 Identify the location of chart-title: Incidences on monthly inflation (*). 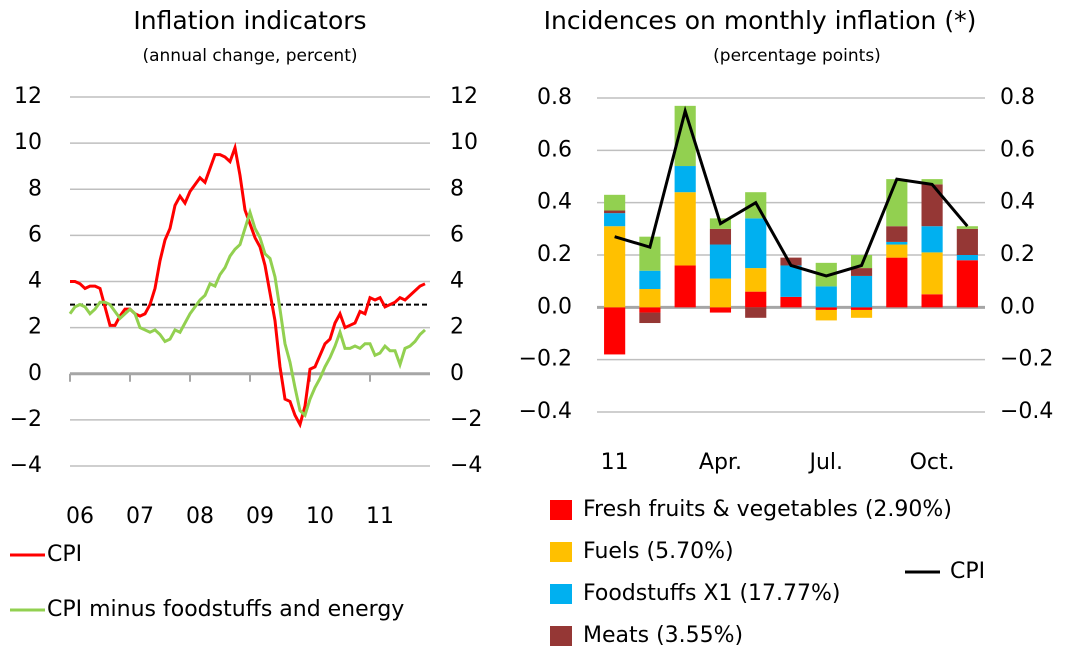
(760, 20).